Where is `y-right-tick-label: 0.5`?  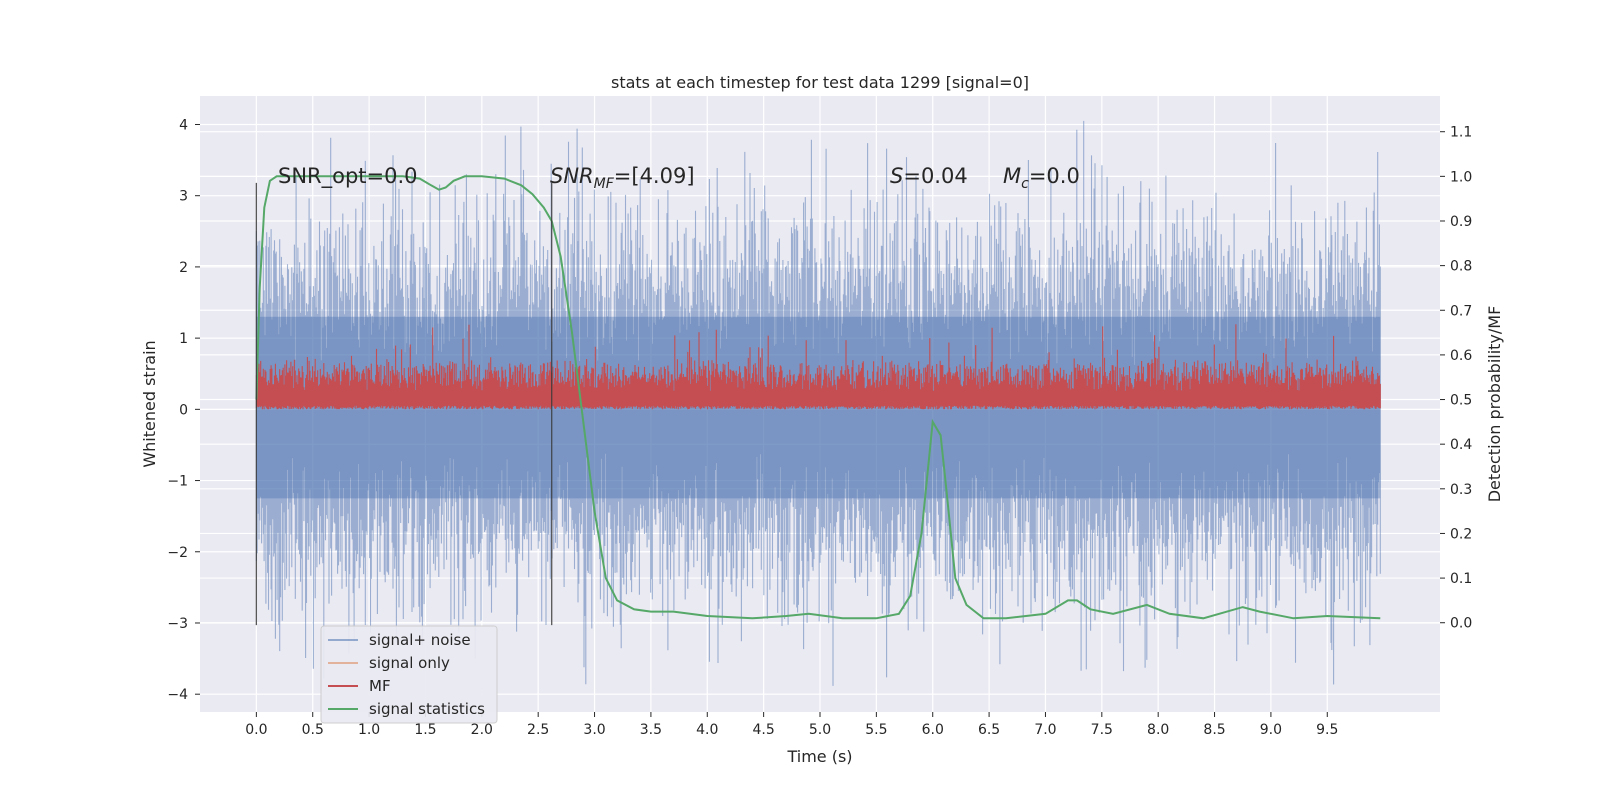 y-right-tick-label: 0.5 is located at coordinates (1461, 401).